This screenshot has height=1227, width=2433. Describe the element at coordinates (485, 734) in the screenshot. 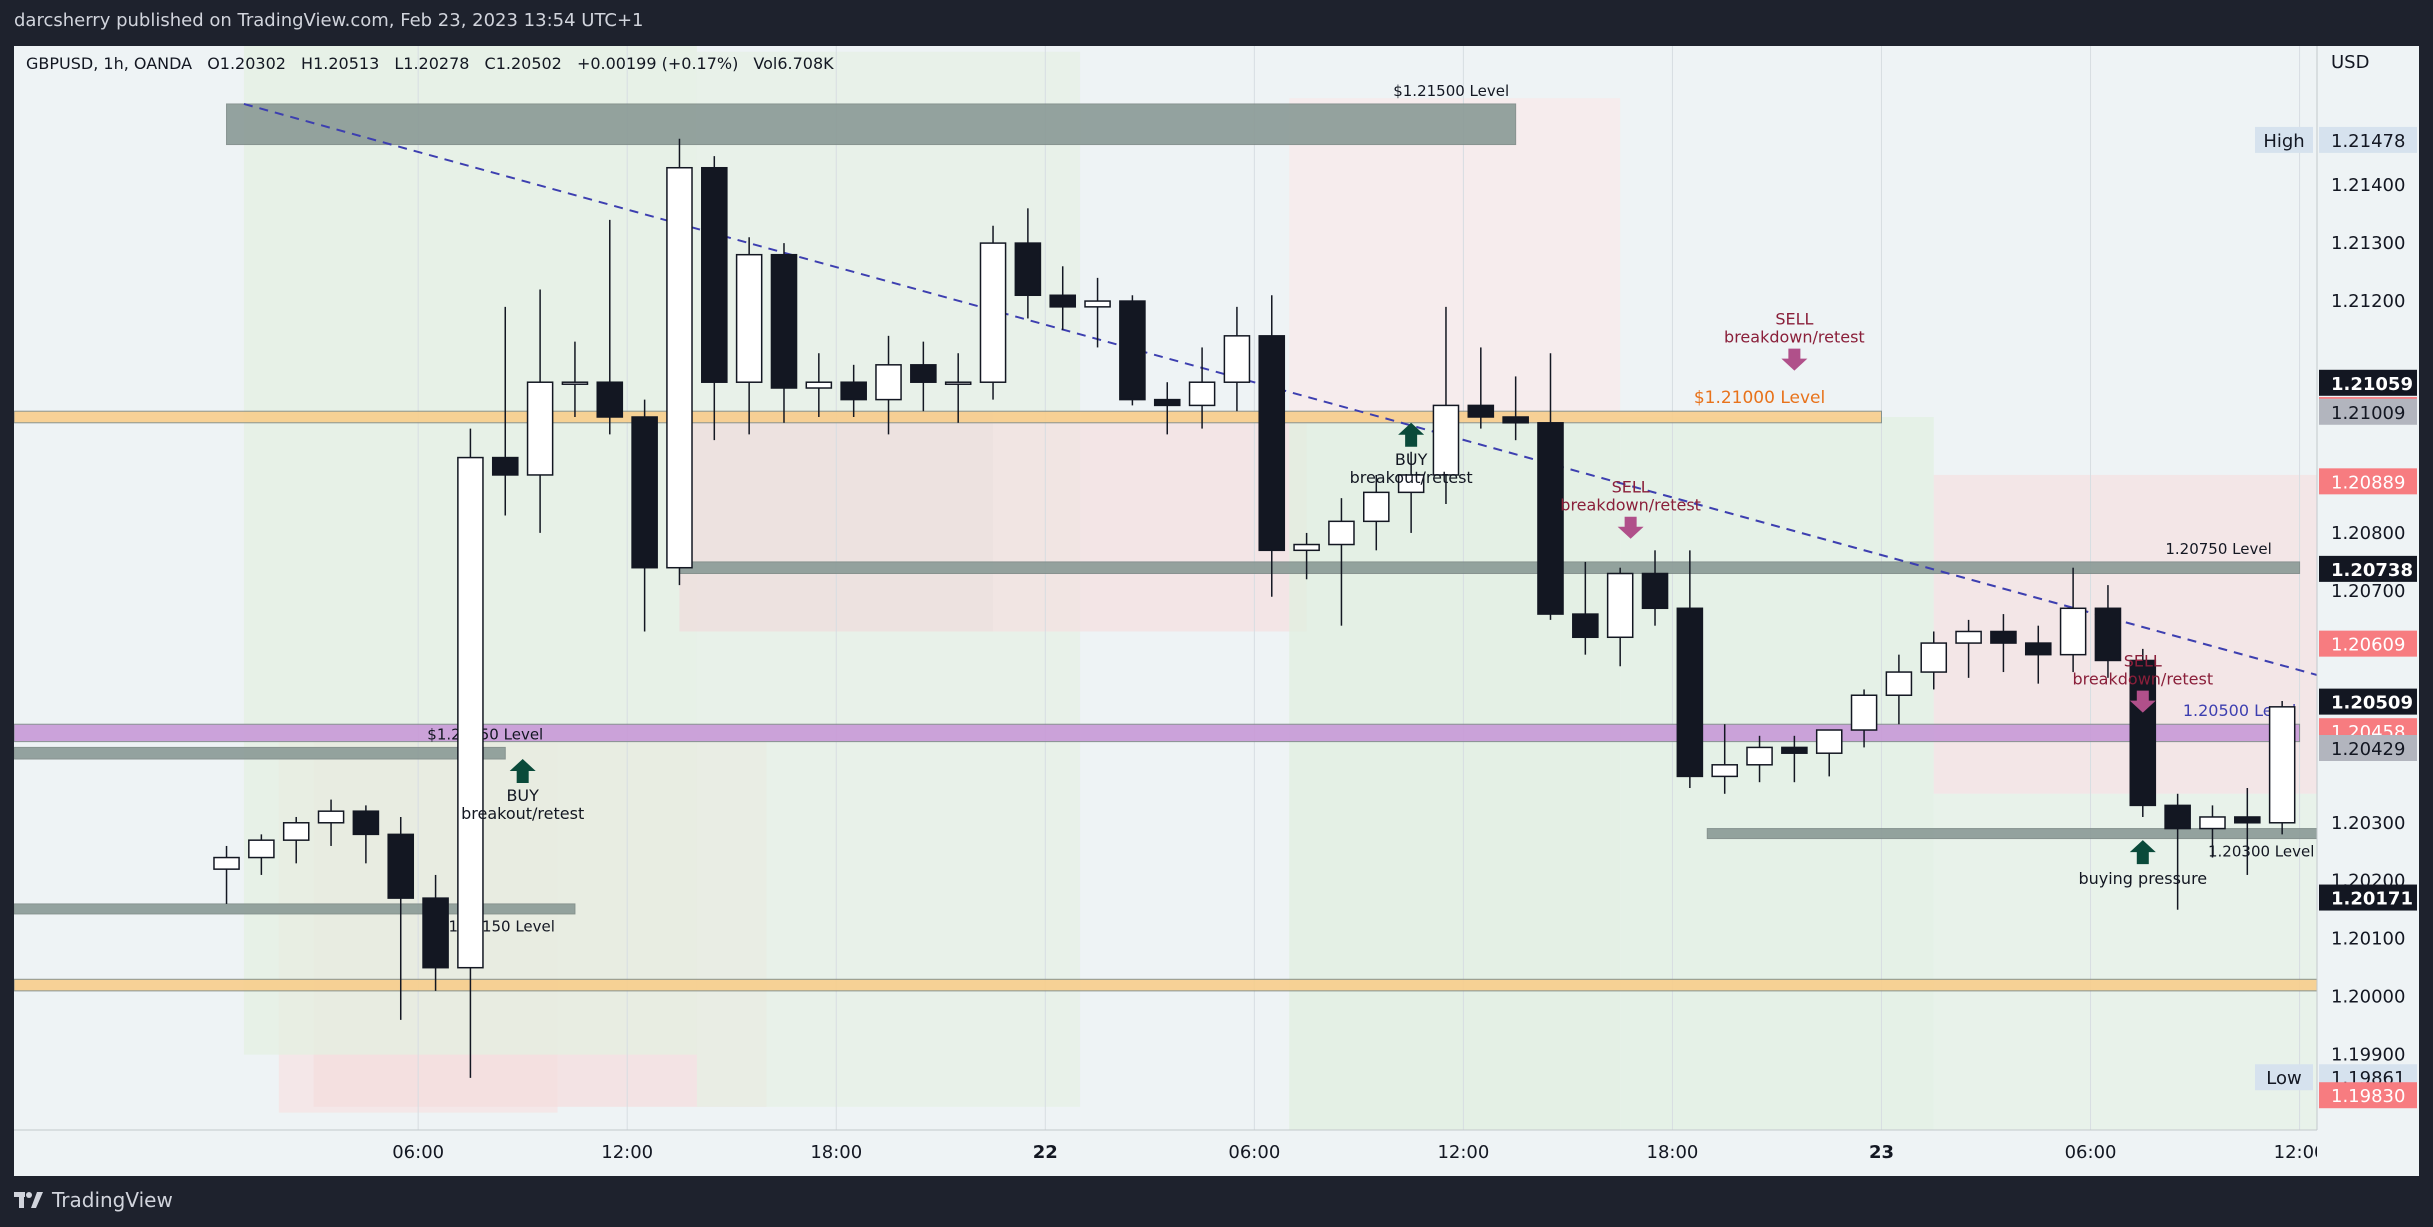

I see `level-label: $1.20450 Level` at that location.